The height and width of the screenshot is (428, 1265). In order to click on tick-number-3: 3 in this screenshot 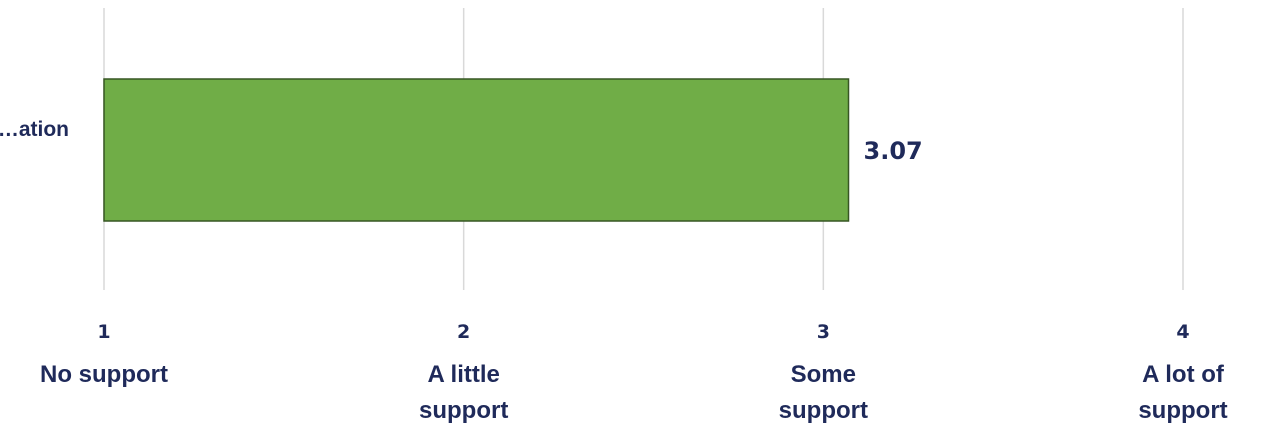, I will do `click(823, 332)`.